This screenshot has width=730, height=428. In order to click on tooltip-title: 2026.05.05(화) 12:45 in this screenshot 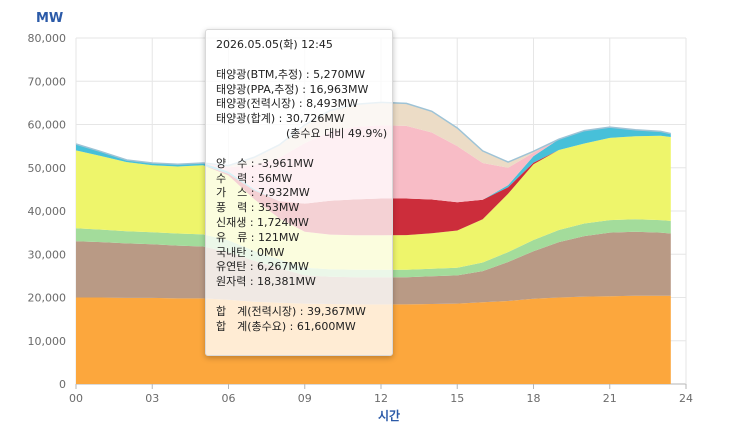, I will do `click(274, 44)`.